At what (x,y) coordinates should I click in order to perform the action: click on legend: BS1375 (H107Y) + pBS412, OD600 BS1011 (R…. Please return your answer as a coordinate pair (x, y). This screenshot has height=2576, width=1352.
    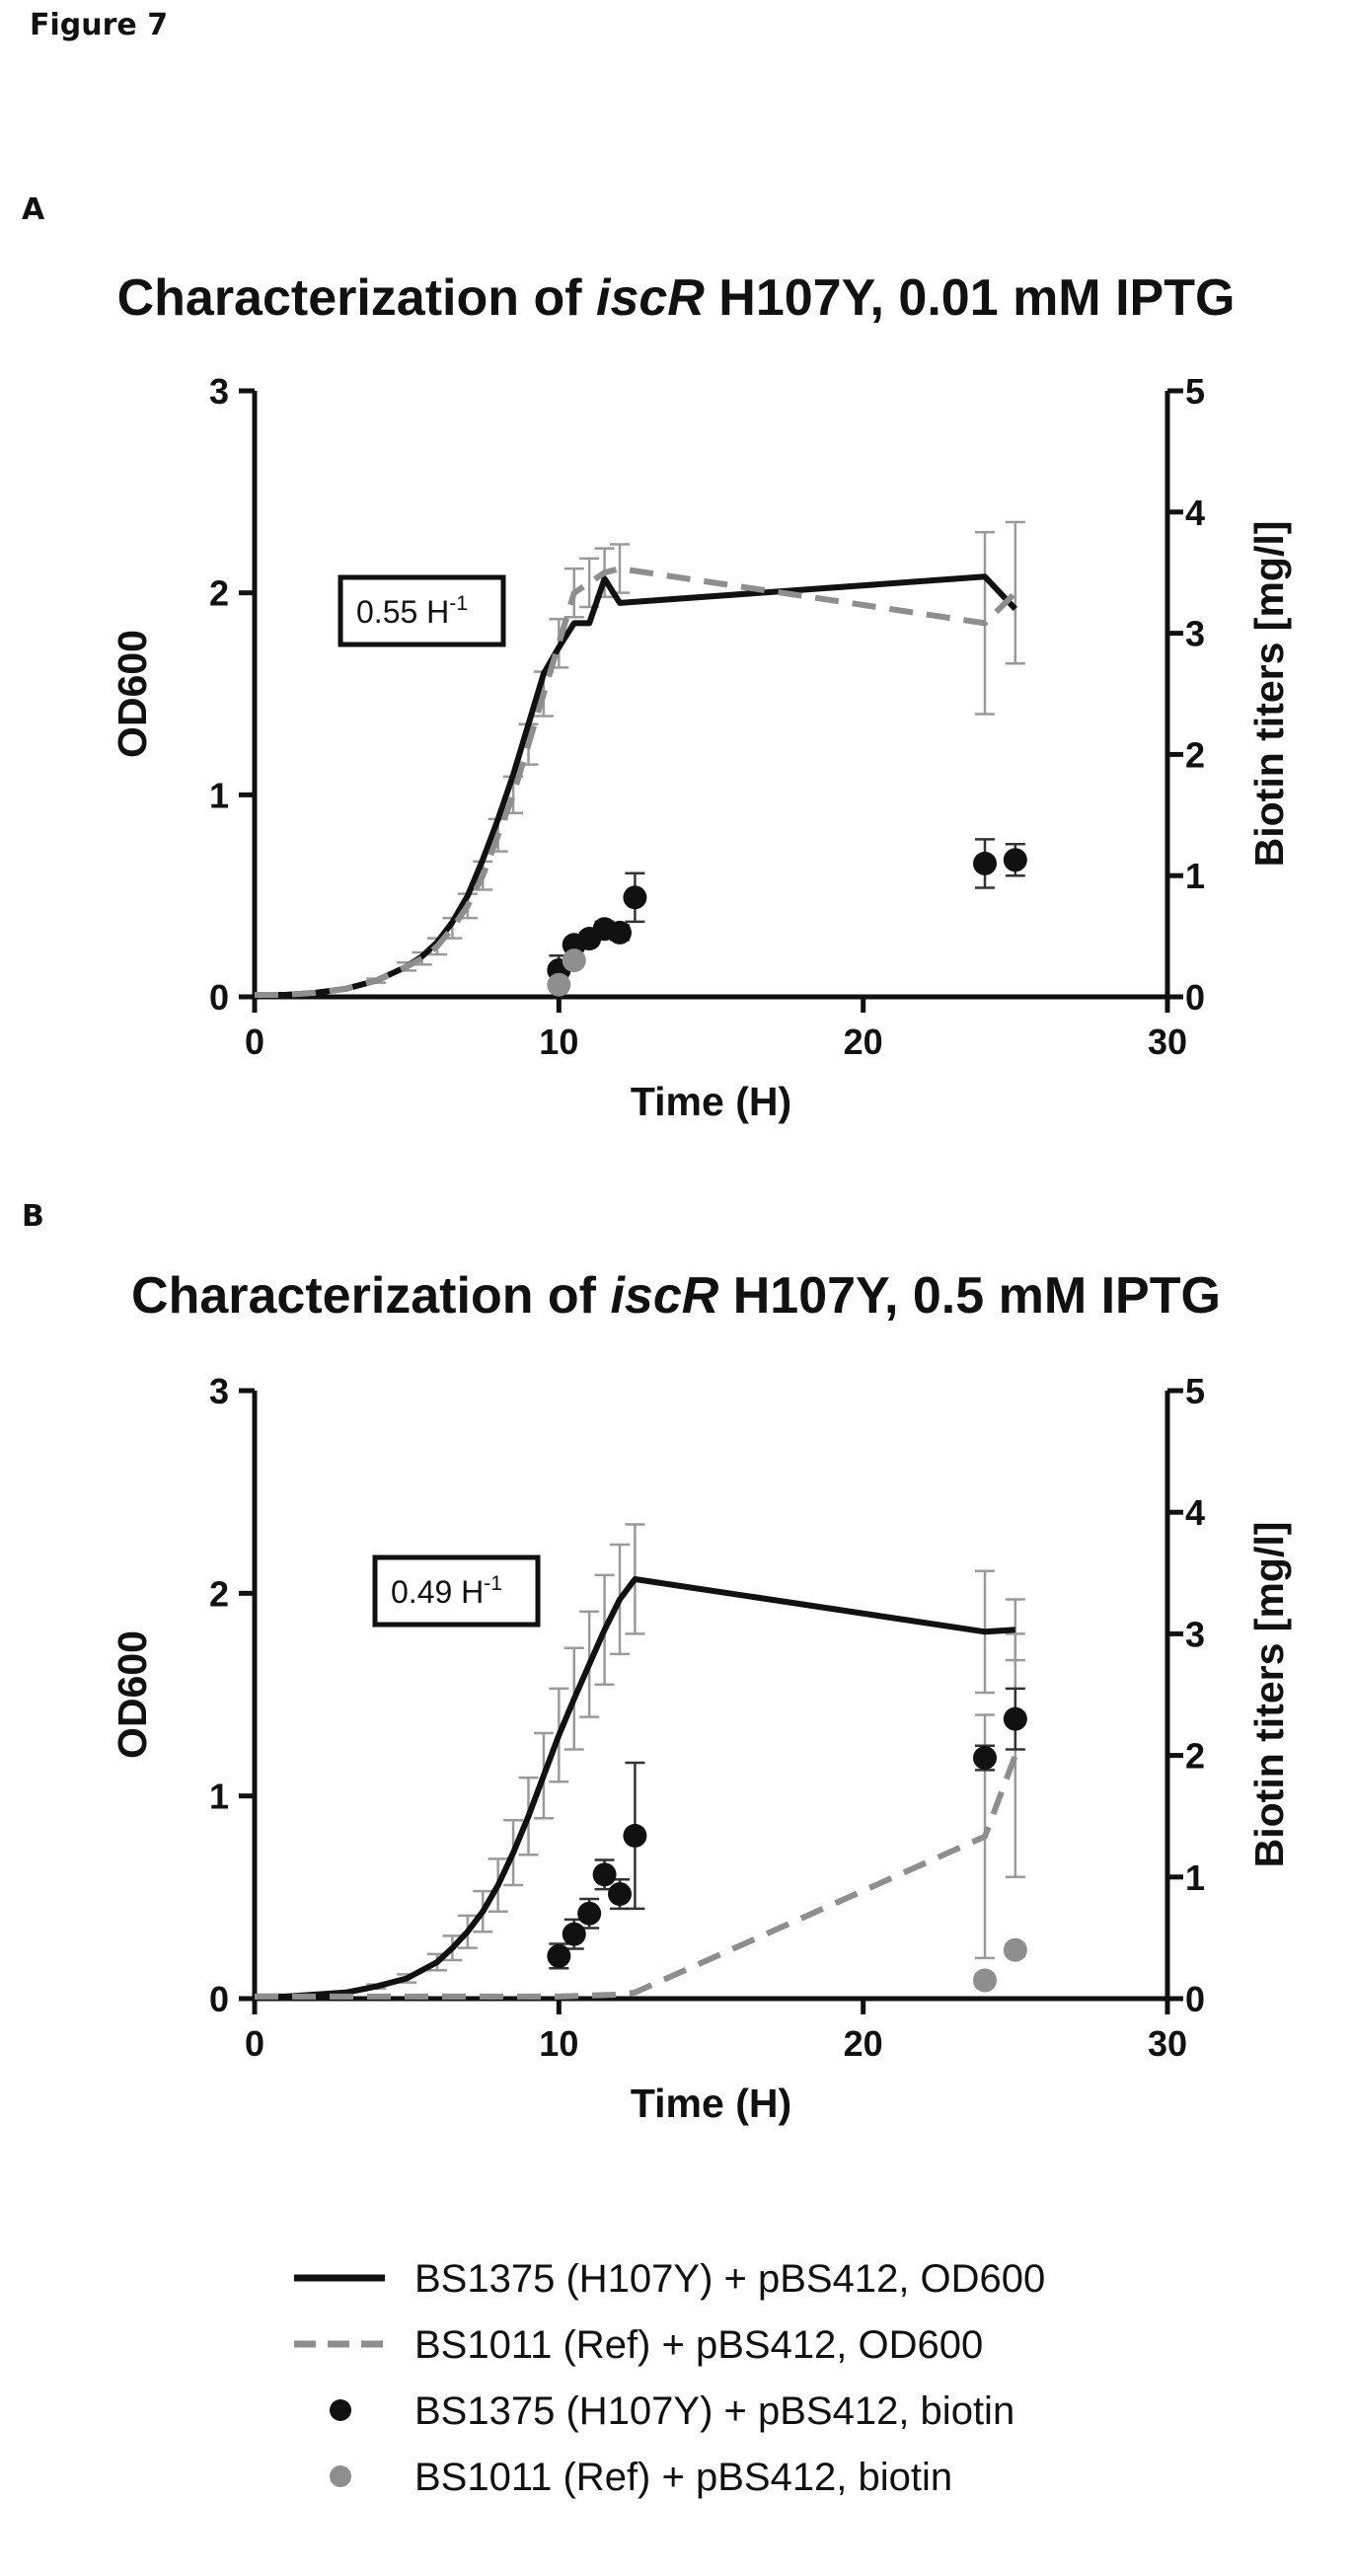
    Looking at the image, I should click on (789, 2377).